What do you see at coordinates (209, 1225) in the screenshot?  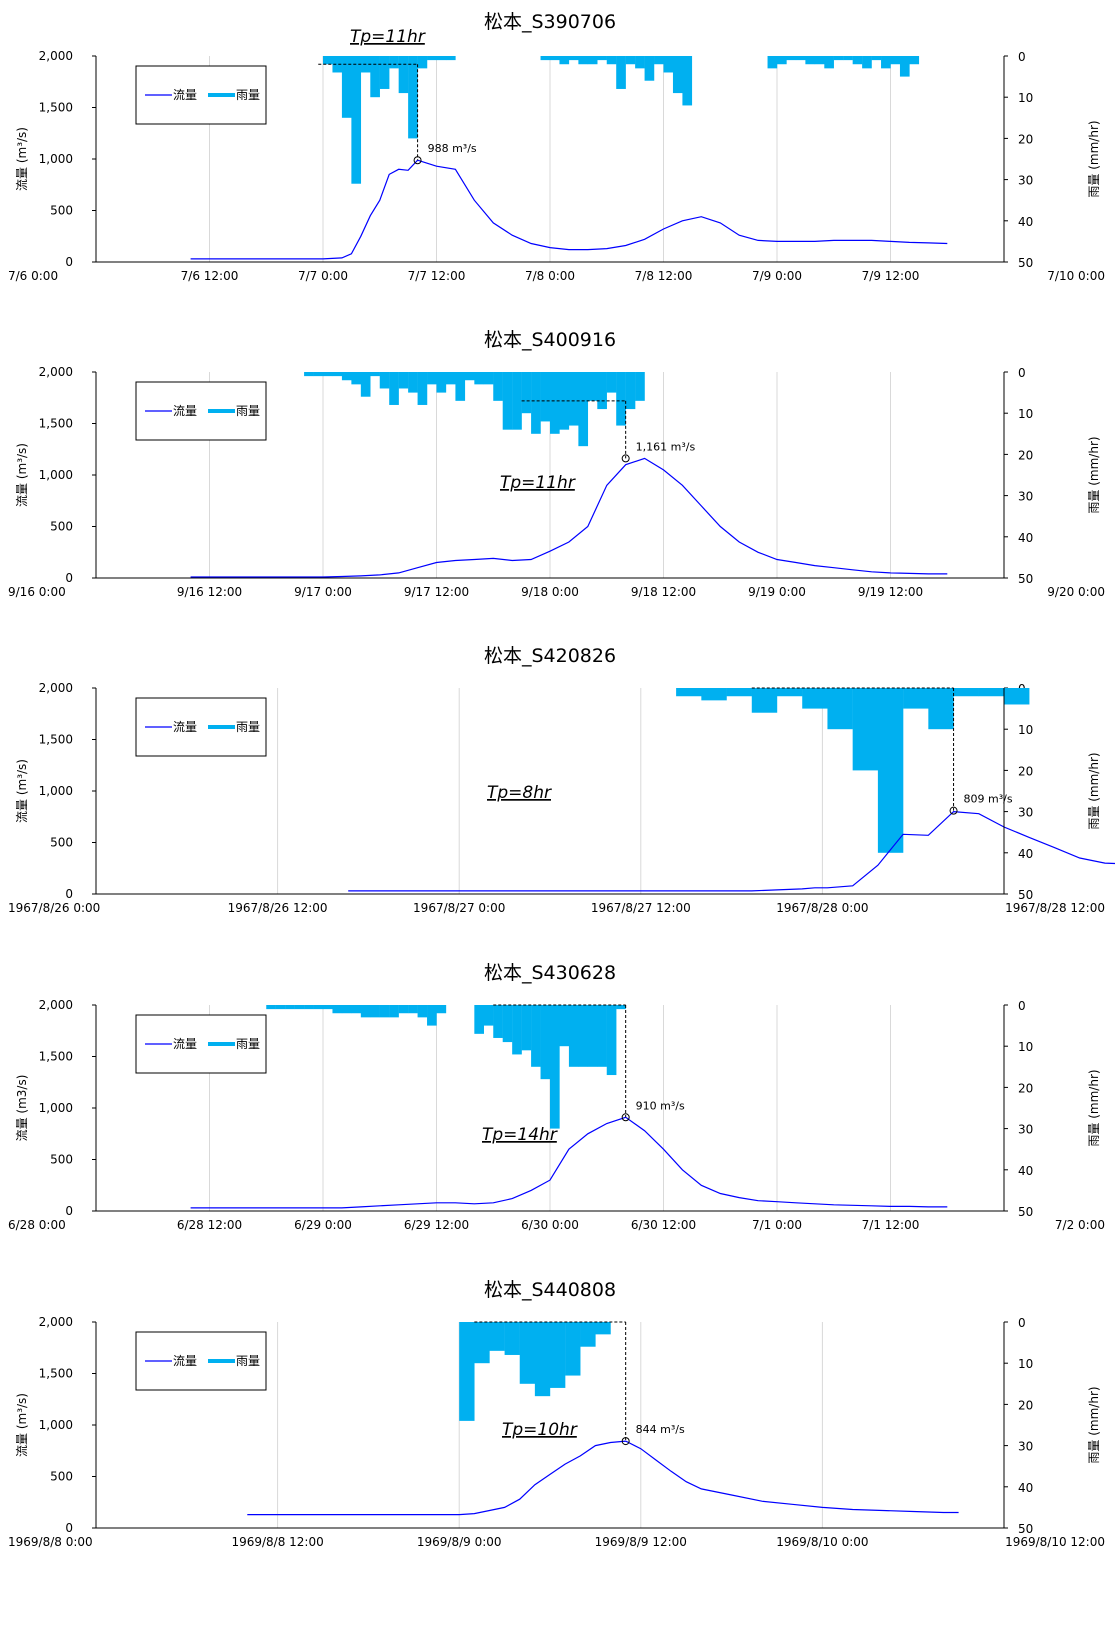 I see `x-tick-label: 6/28 12:00` at bounding box center [209, 1225].